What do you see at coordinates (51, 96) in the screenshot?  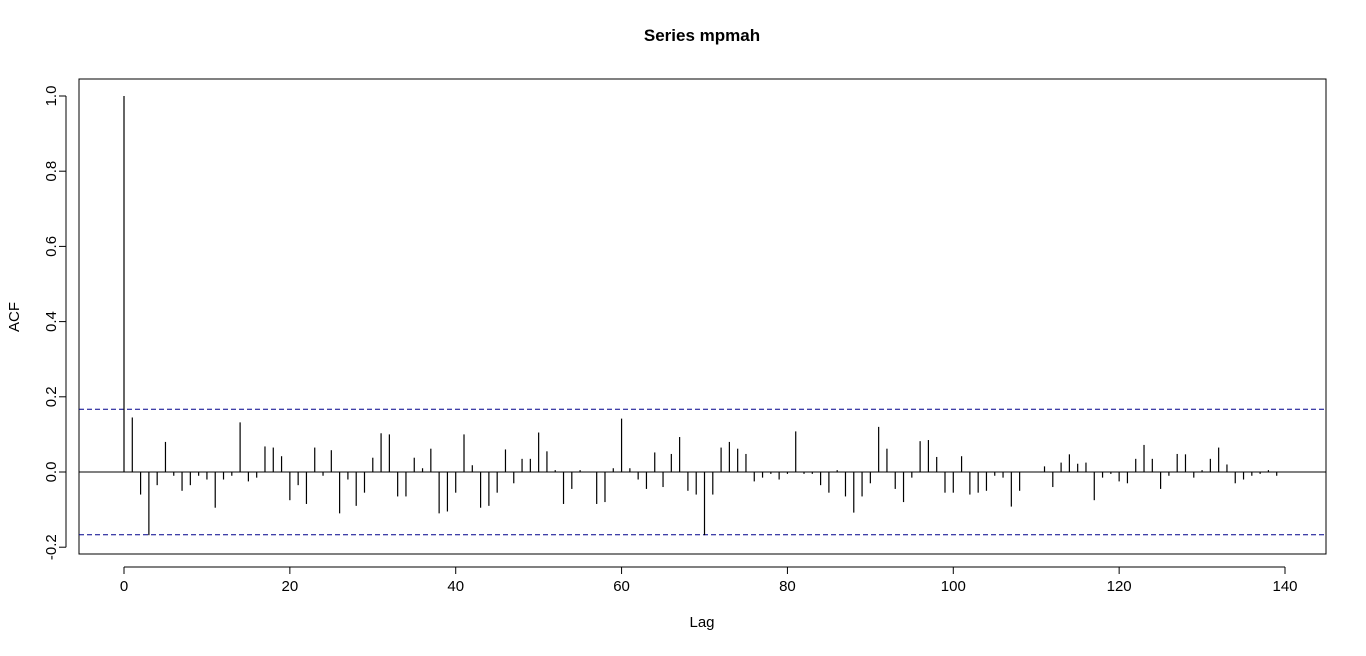 I see `y-tick-label: 1.0` at bounding box center [51, 96].